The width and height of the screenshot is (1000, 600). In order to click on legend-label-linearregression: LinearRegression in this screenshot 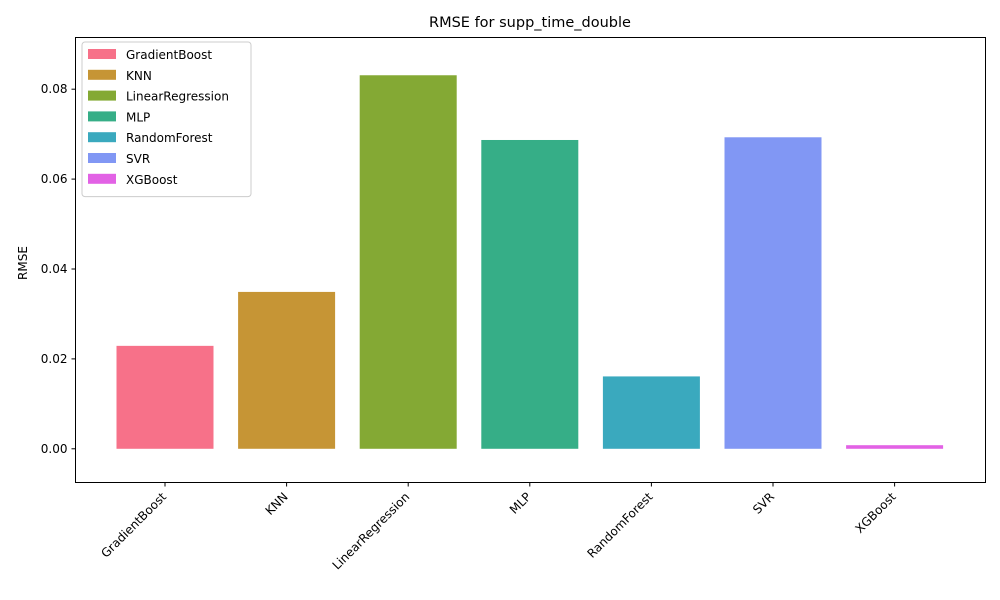, I will do `click(177, 97)`.